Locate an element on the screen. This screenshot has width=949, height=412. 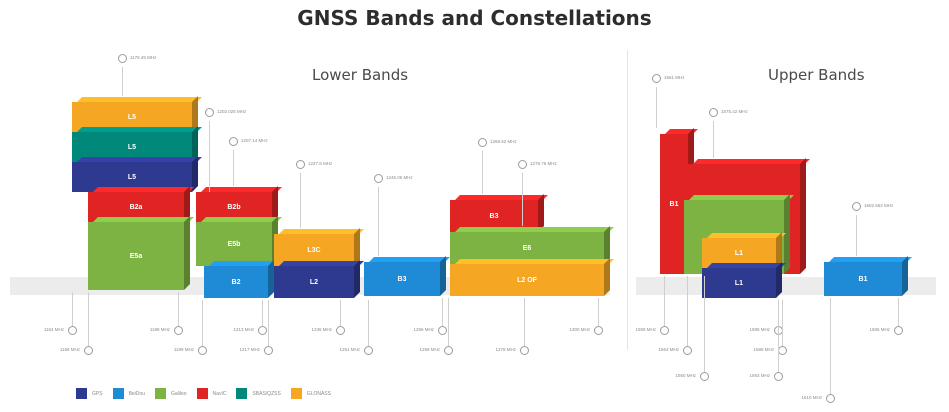
frequency-label: 1236 MHz is located at coordinates (321, 329).